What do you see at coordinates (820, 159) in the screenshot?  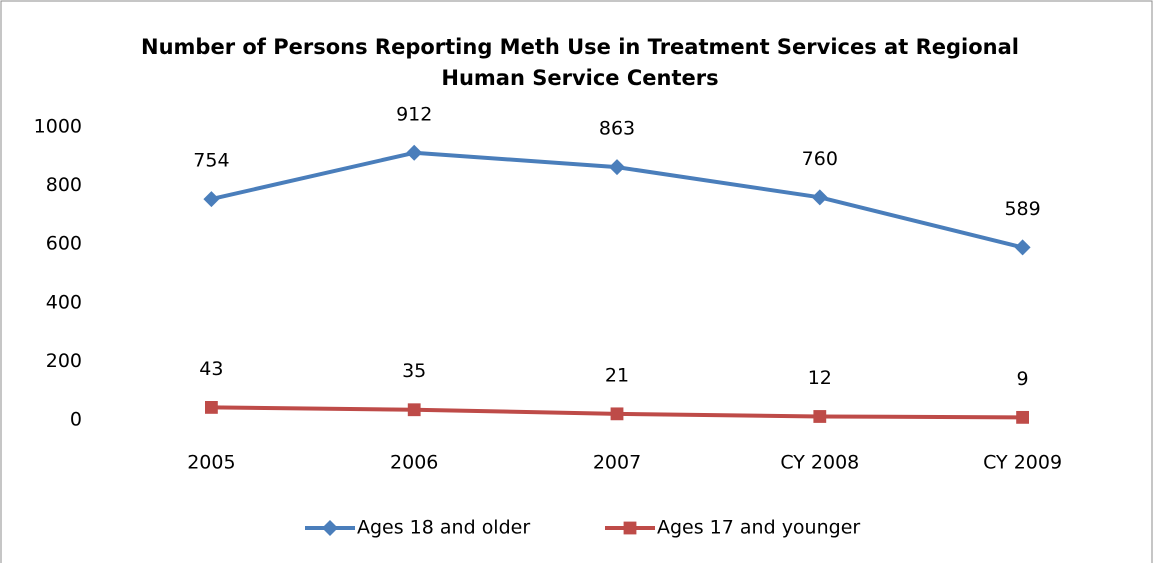 I see `data-label: 760` at bounding box center [820, 159].